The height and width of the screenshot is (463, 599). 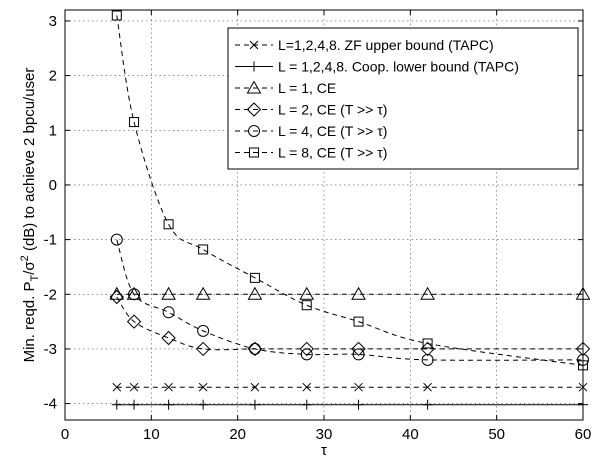 What do you see at coordinates (53, 76) in the screenshot?
I see `y-tick-label: 2` at bounding box center [53, 76].